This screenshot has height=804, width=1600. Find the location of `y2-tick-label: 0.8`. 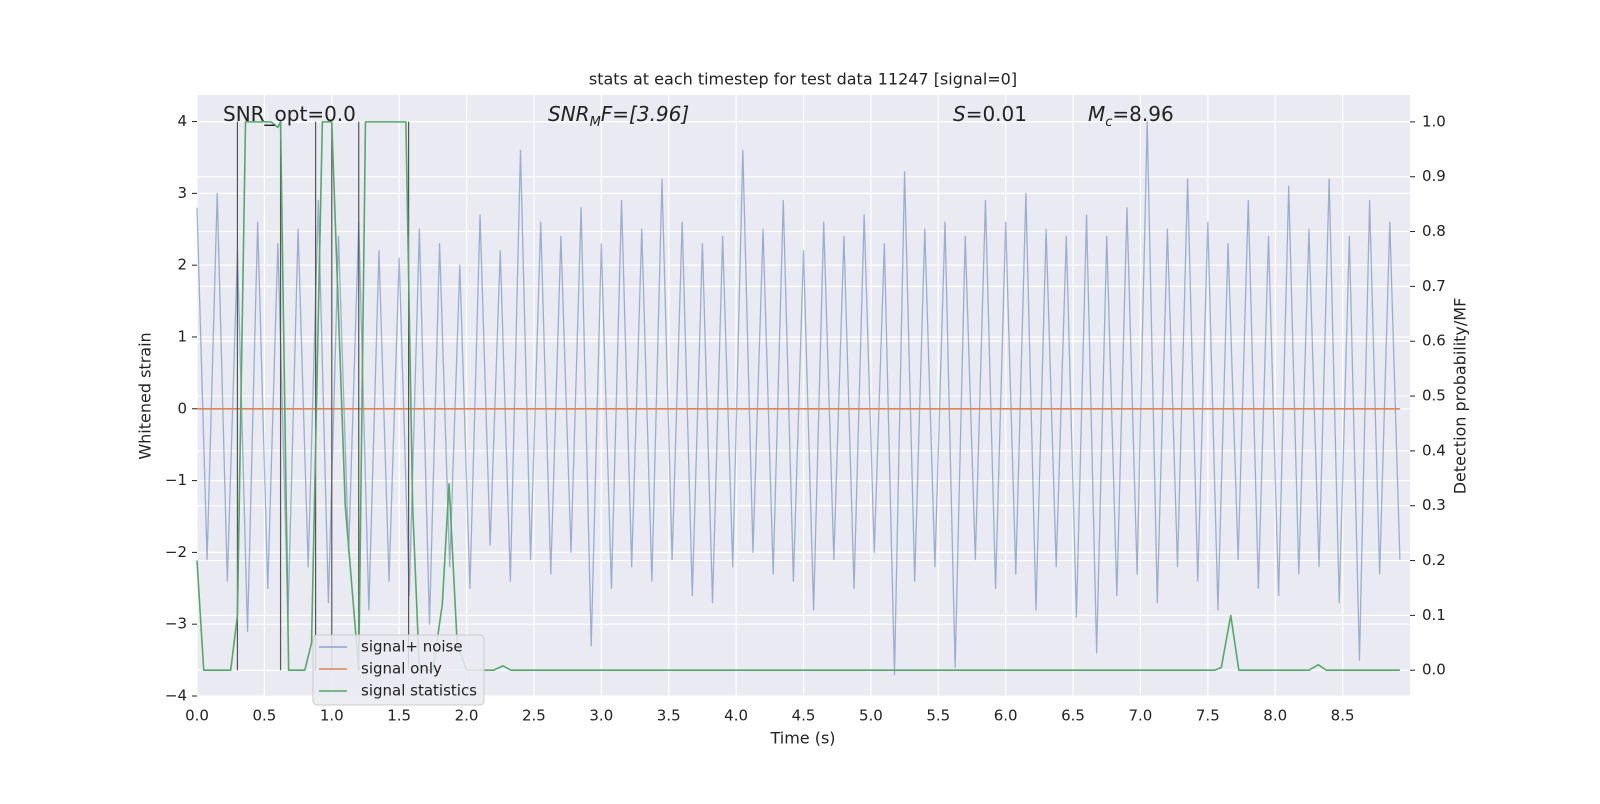

y2-tick-label: 0.8 is located at coordinates (1434, 231).